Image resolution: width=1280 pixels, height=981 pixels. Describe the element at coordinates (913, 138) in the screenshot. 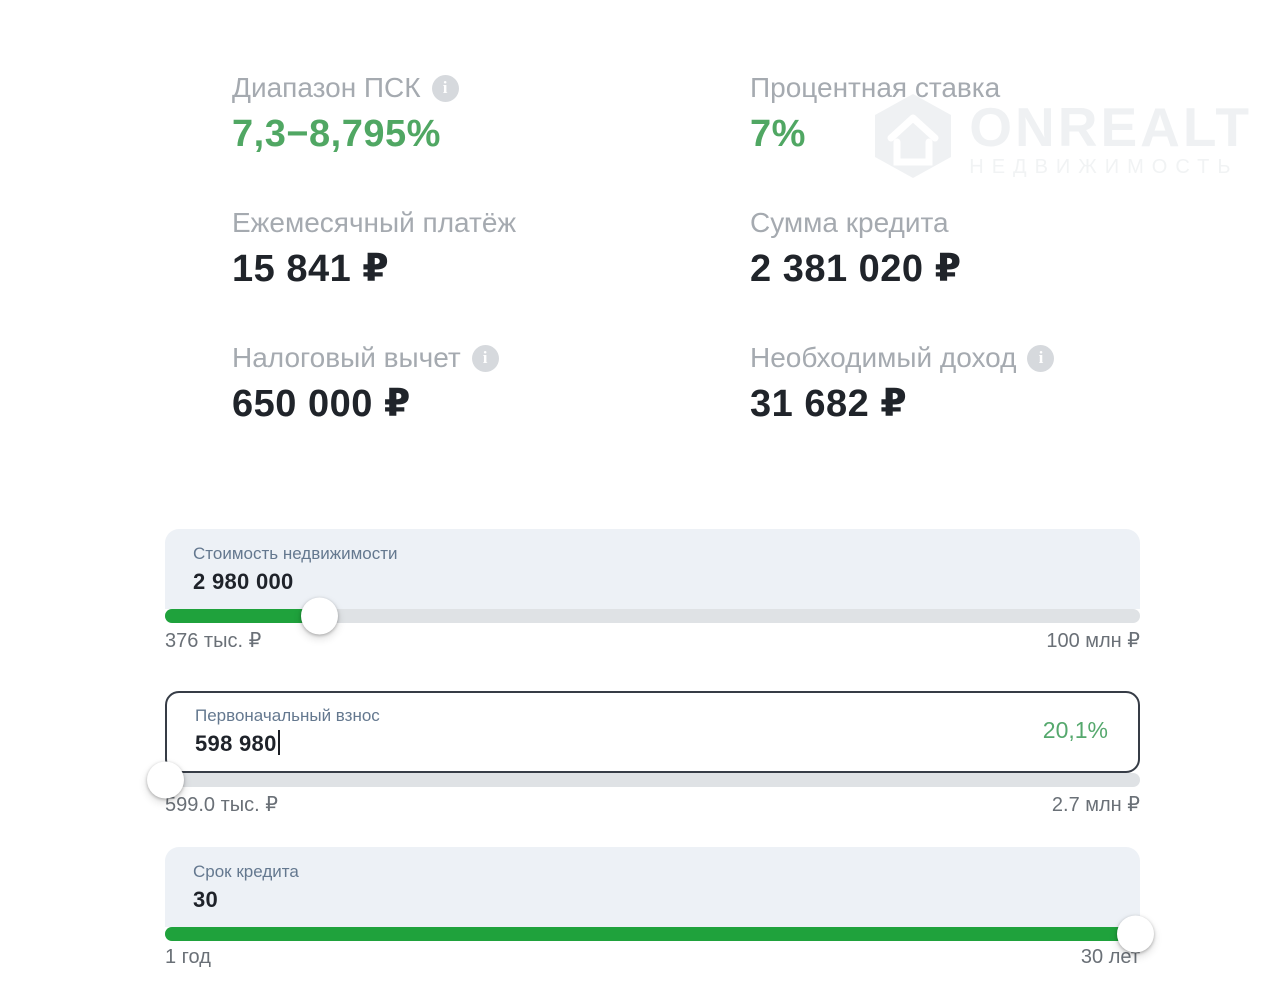

I see `house-hexagon-icon` at that location.